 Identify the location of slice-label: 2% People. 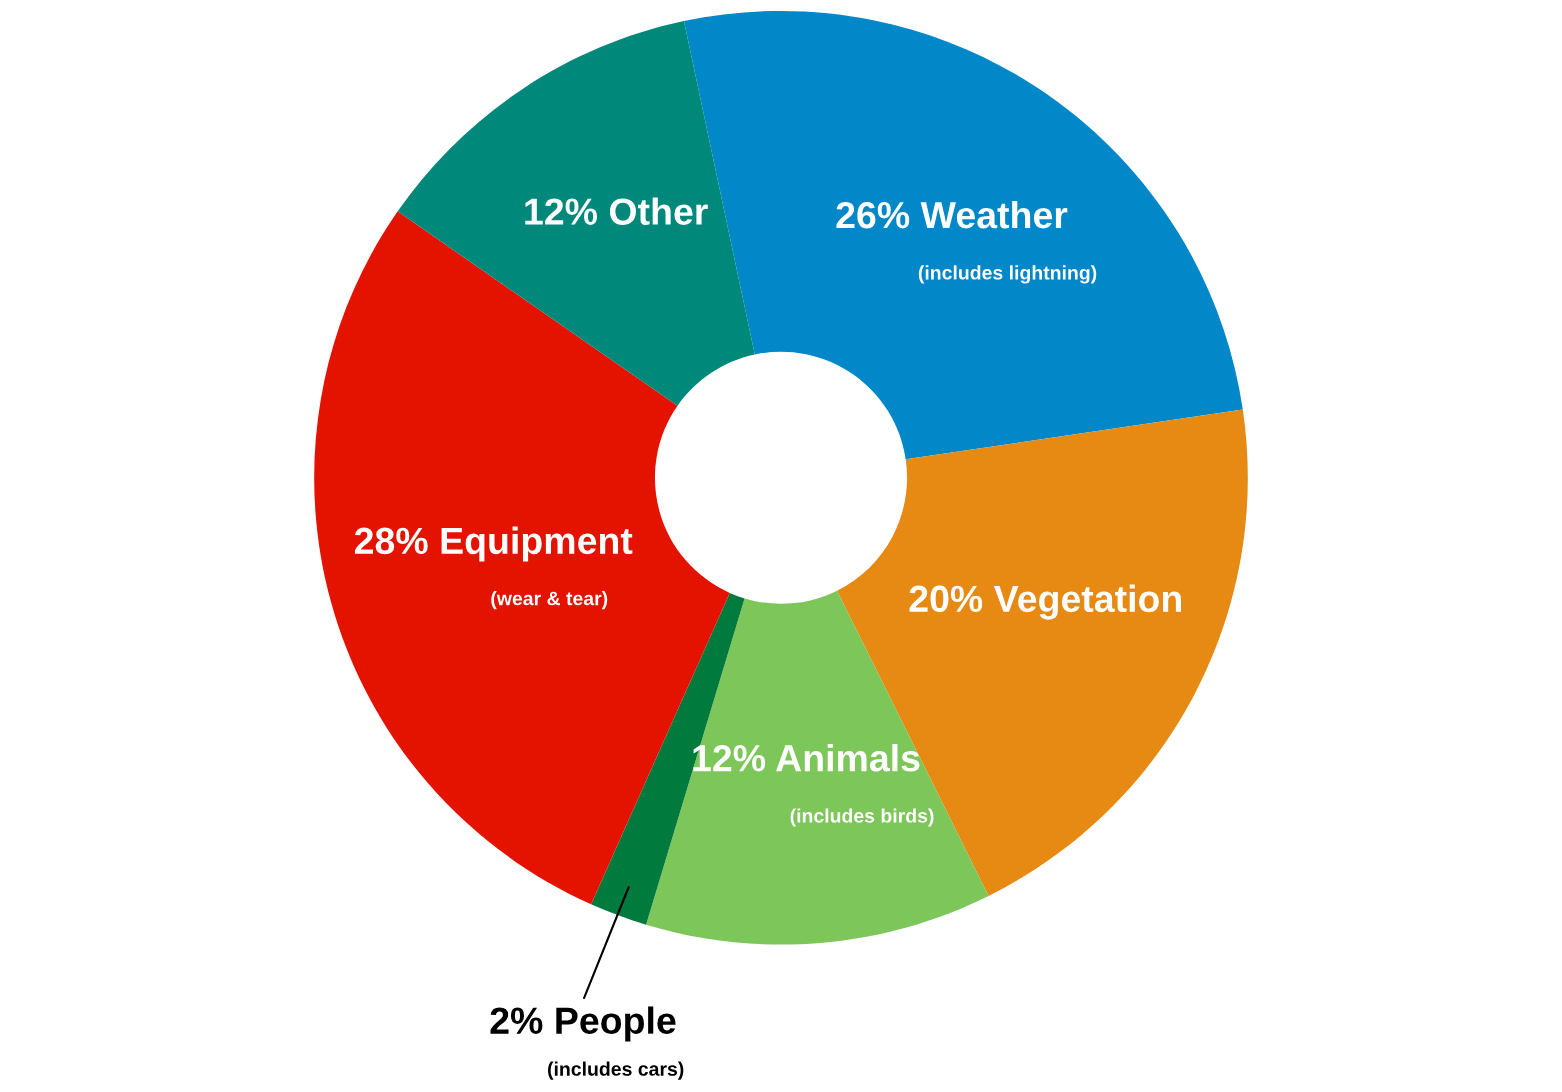
(583, 1024).